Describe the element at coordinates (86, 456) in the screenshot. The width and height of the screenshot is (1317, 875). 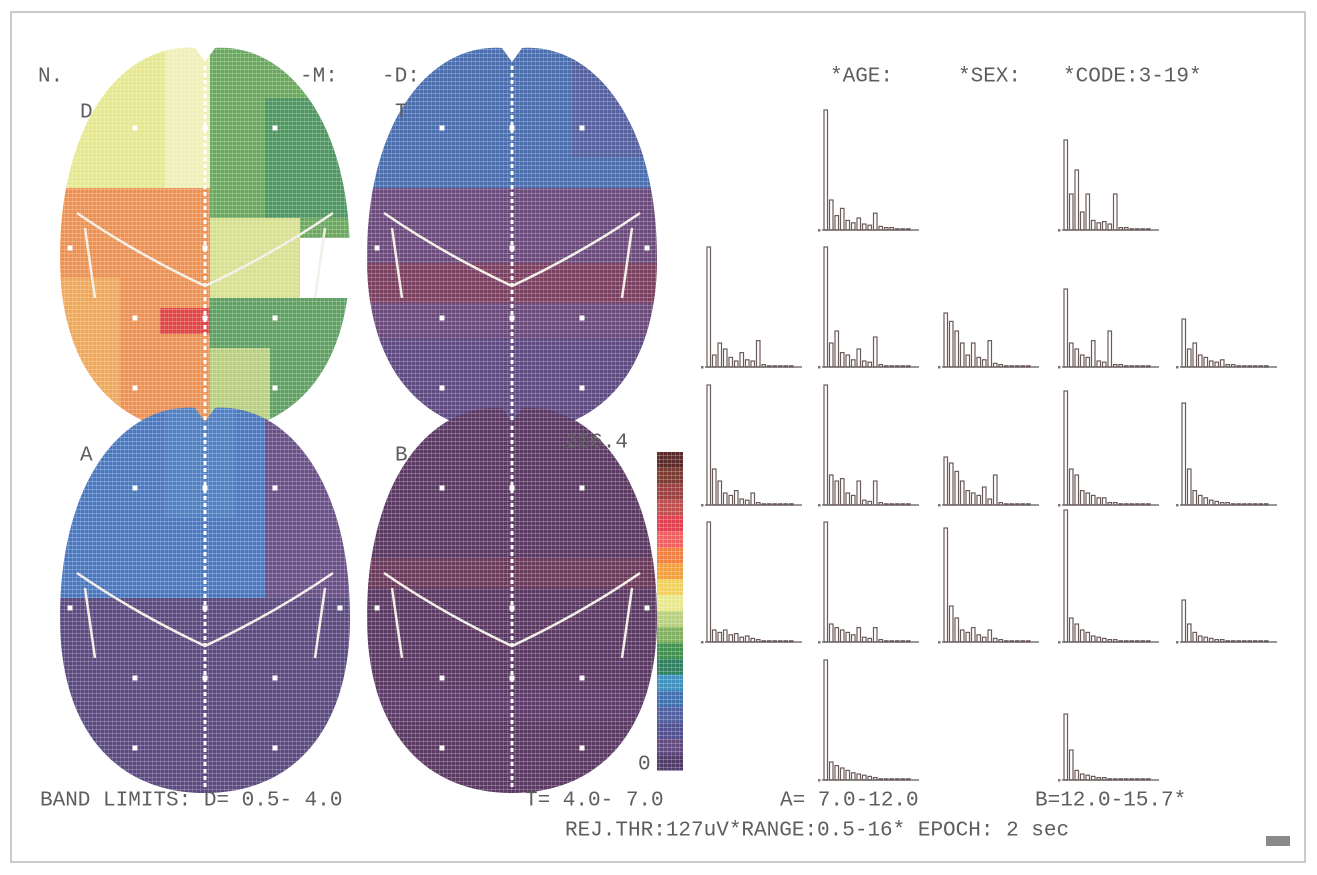
I see `map-label: A` at that location.